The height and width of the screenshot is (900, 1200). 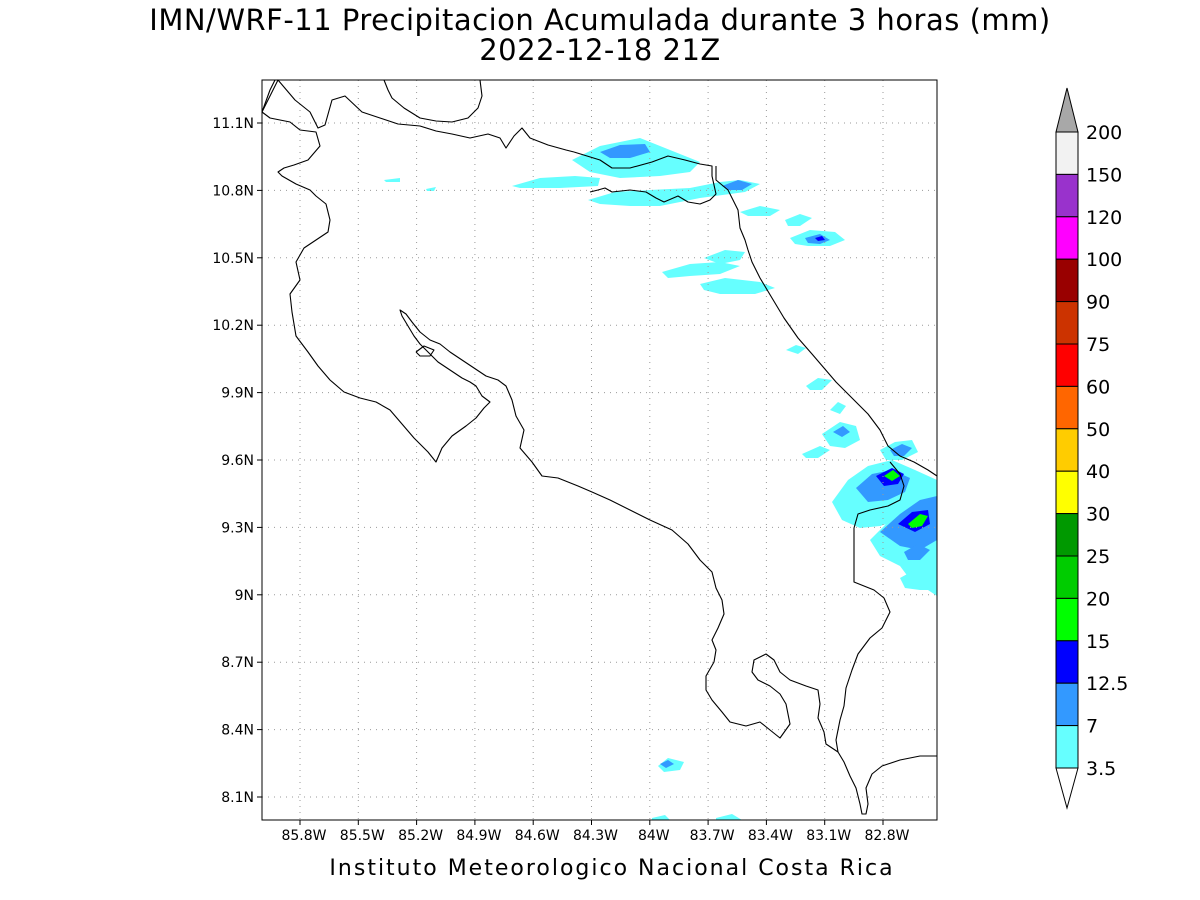 I want to click on lon-tick-label: 85.2W, so click(x=420, y=836).